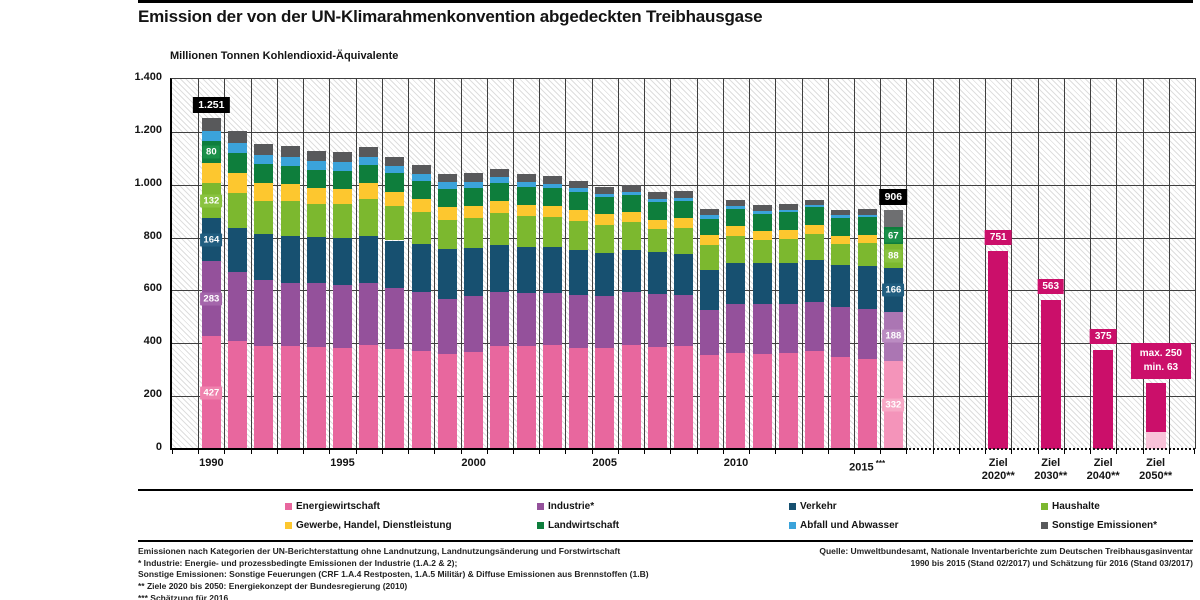  Describe the element at coordinates (605, 463) in the screenshot. I see `x-tick-label-year: 2005` at that location.